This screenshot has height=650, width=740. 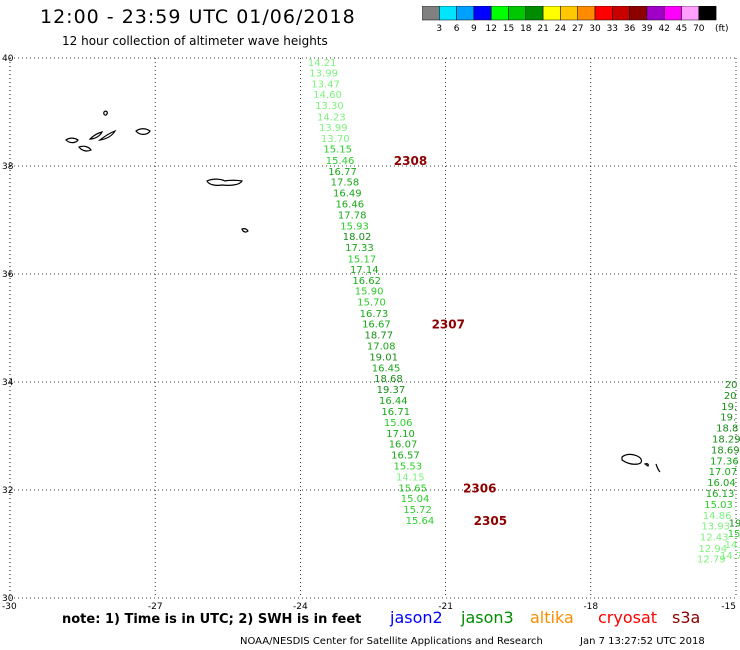 I want to click on legend-label: 18, so click(x=526, y=29).